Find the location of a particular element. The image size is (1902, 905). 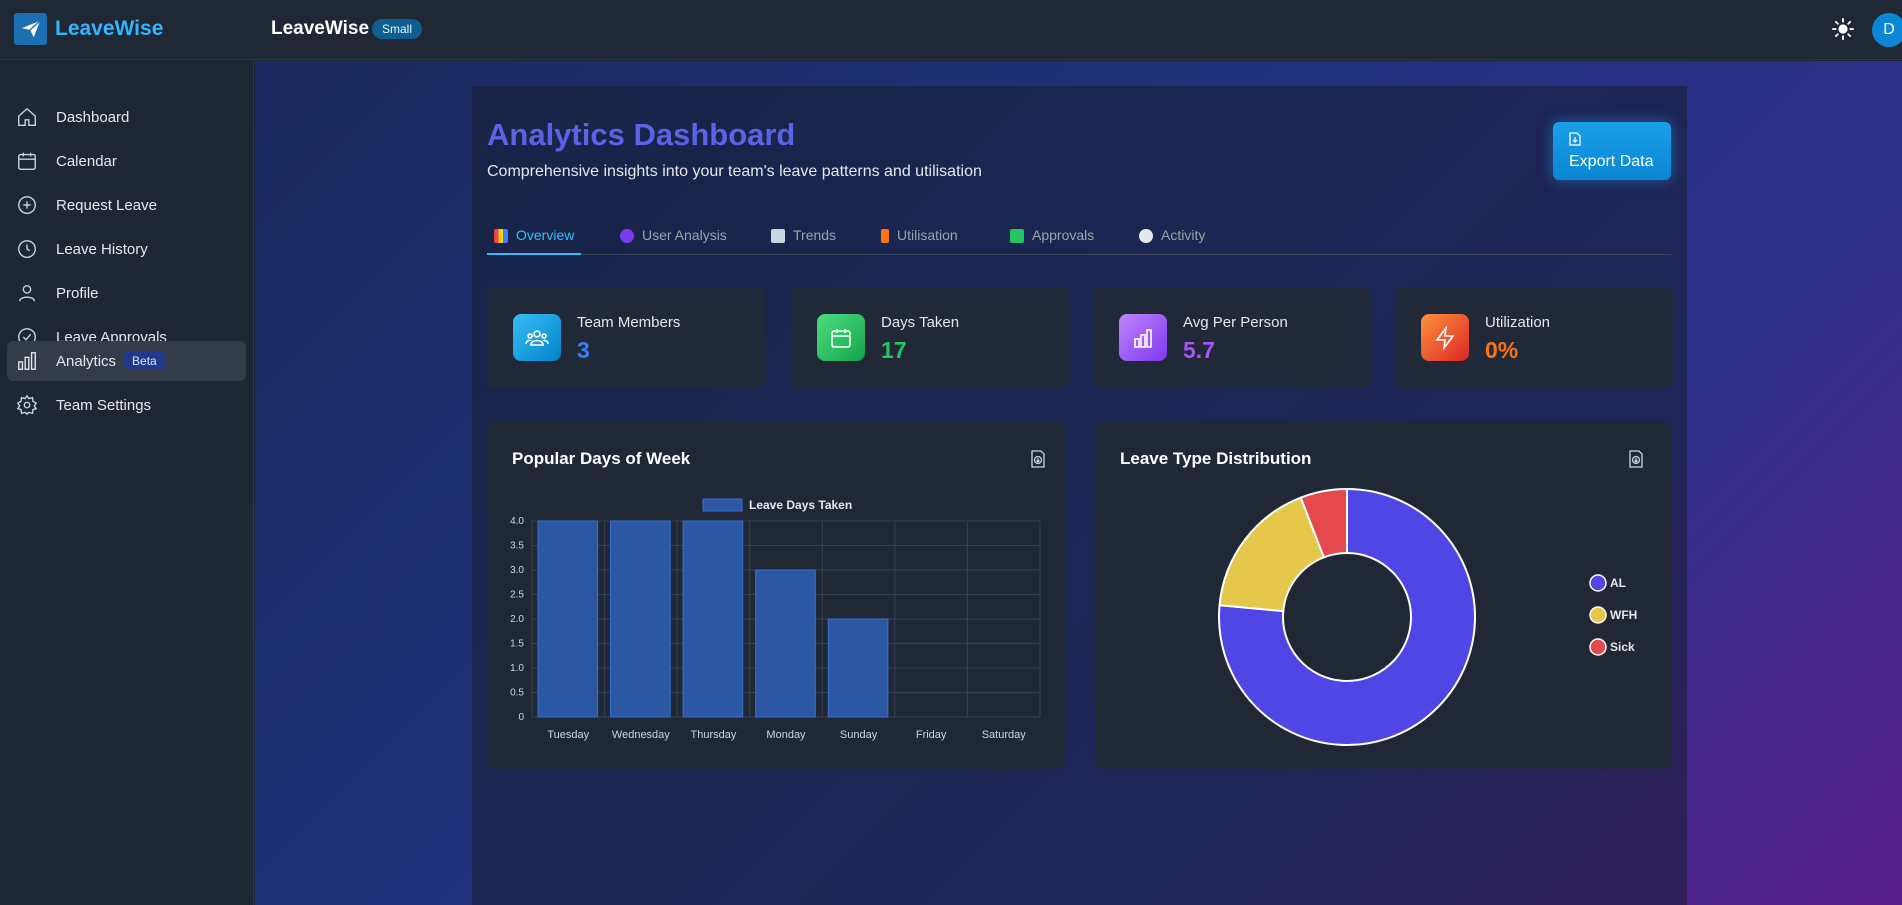

sidebar-item-team-settings: Team Settings is located at coordinates (126, 405).